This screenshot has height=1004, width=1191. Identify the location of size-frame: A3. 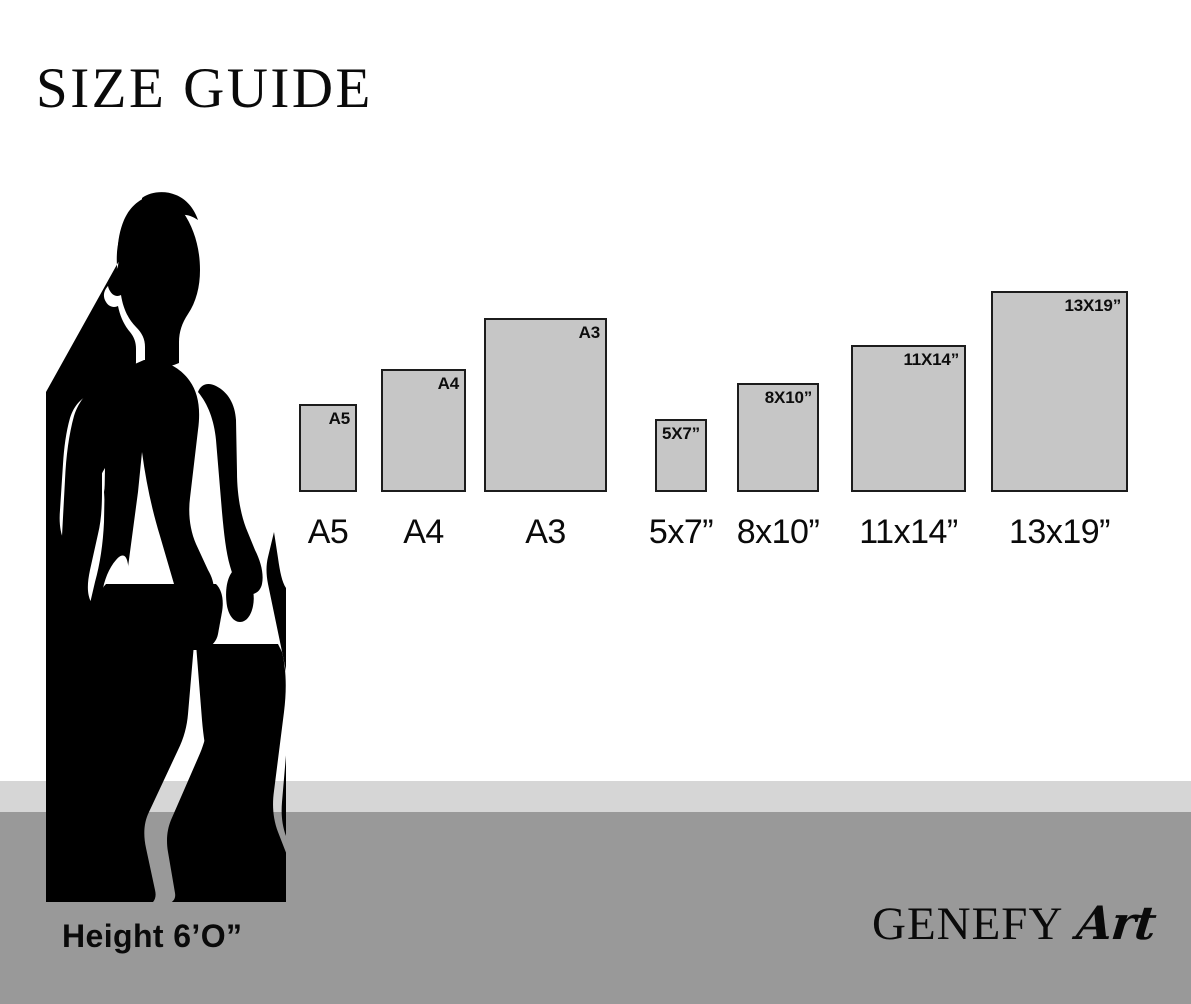
(545, 405).